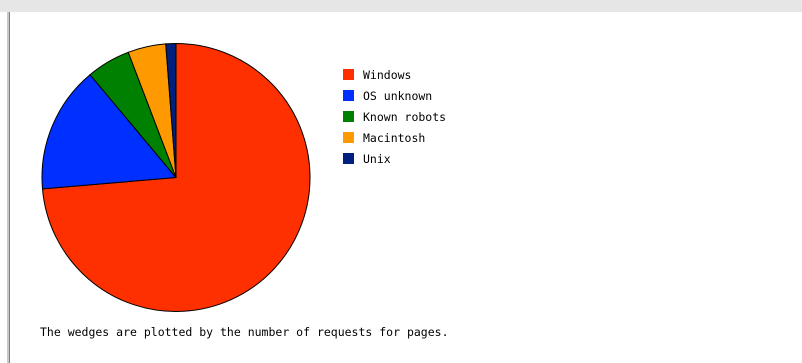 This screenshot has height=363, width=802. Describe the element at coordinates (109, 132) in the screenshot. I see `pie-slice-os-unknown` at that location.